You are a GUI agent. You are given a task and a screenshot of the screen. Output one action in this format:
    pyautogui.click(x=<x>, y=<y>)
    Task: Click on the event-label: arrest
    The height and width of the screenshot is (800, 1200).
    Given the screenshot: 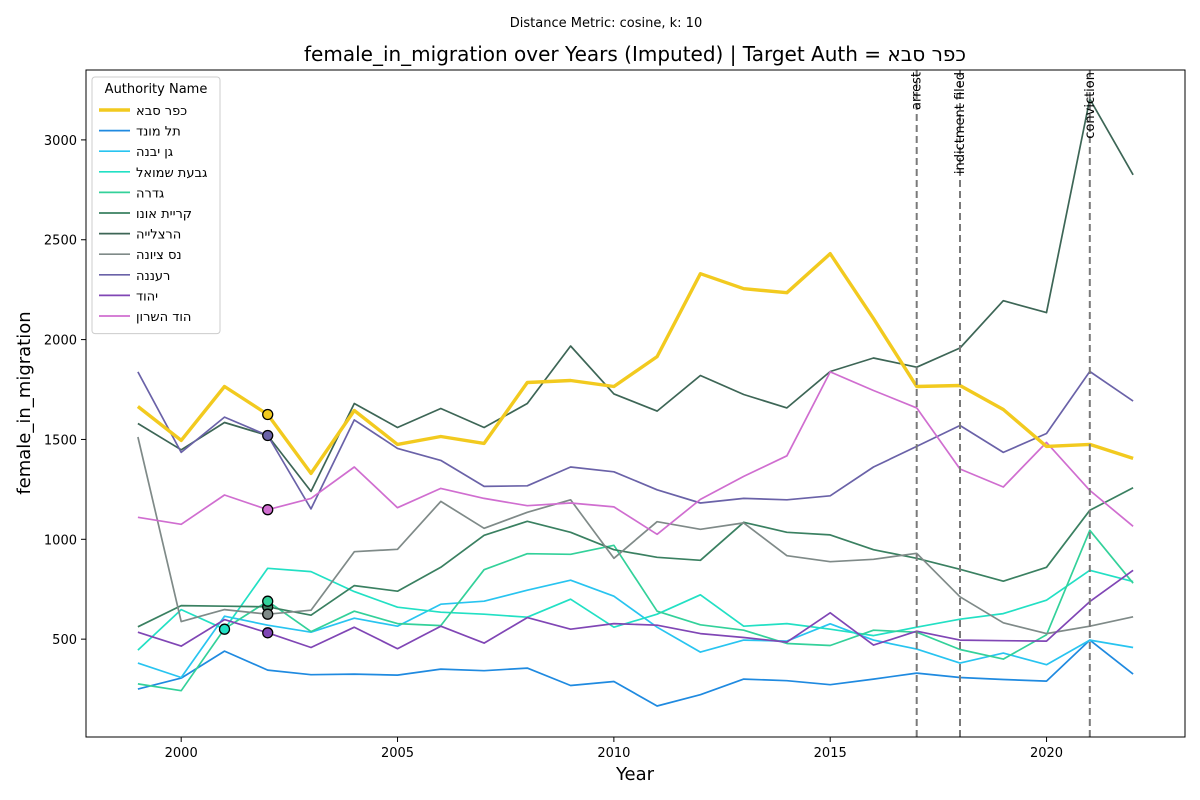 What is the action you would take?
    pyautogui.click(x=917, y=91)
    